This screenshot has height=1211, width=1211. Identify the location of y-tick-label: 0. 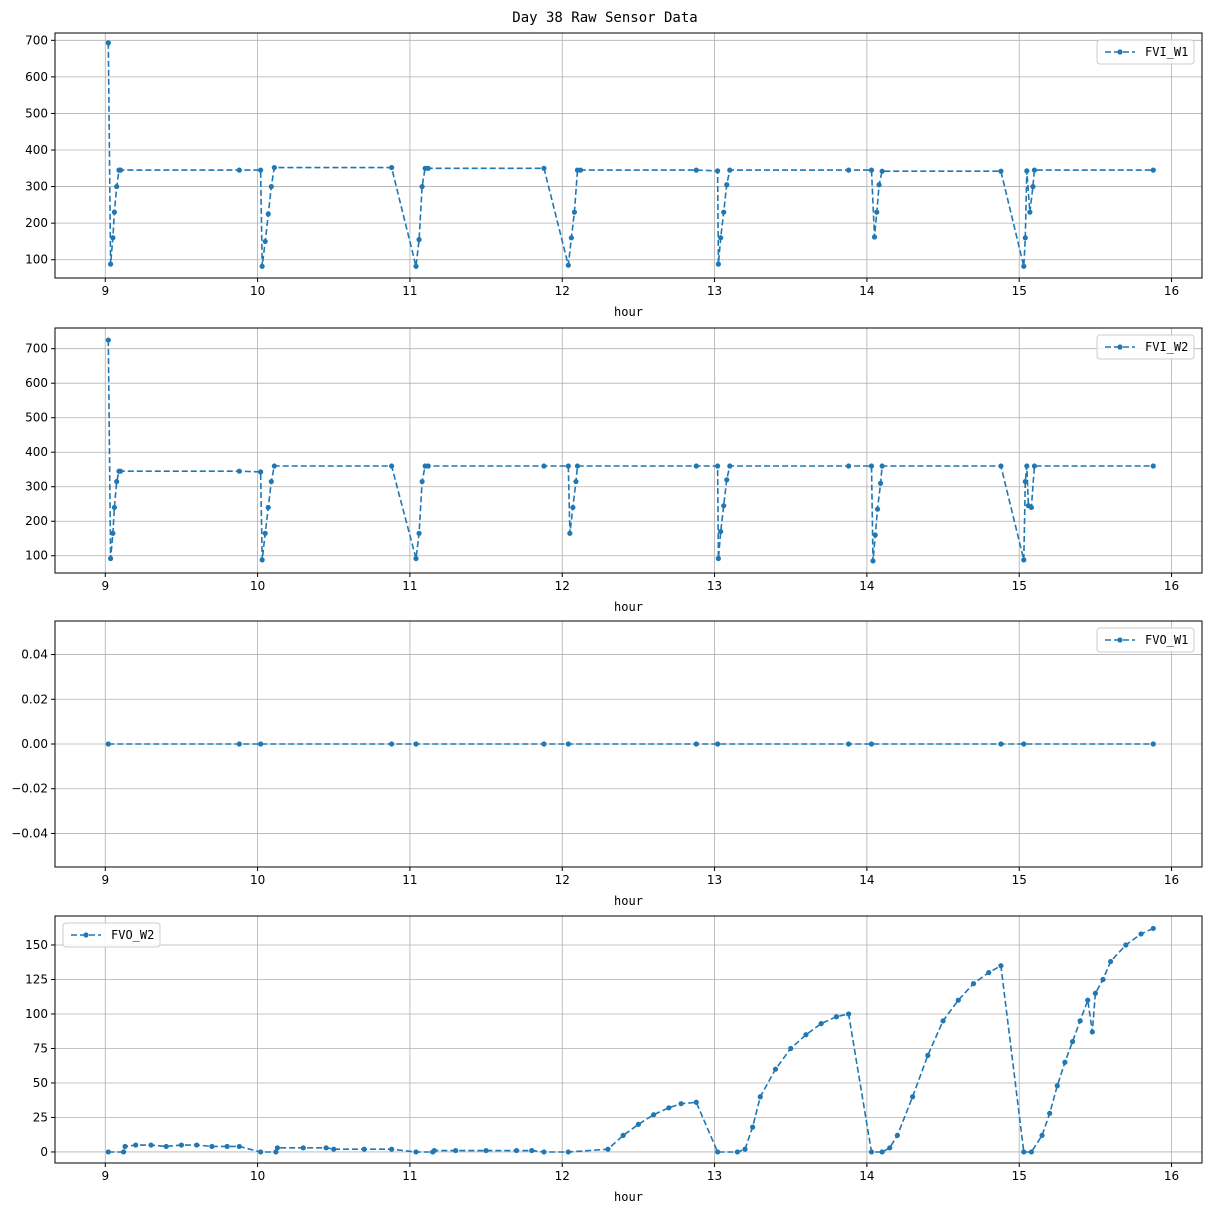
(44, 1152).